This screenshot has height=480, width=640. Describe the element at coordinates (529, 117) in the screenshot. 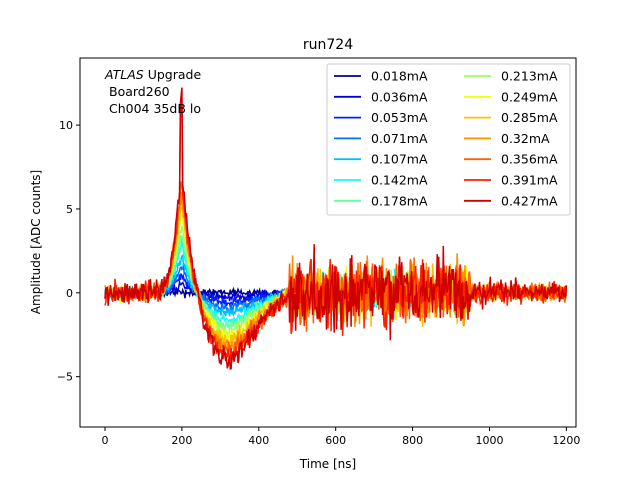

I see `legend-label: 0.285mA` at that location.